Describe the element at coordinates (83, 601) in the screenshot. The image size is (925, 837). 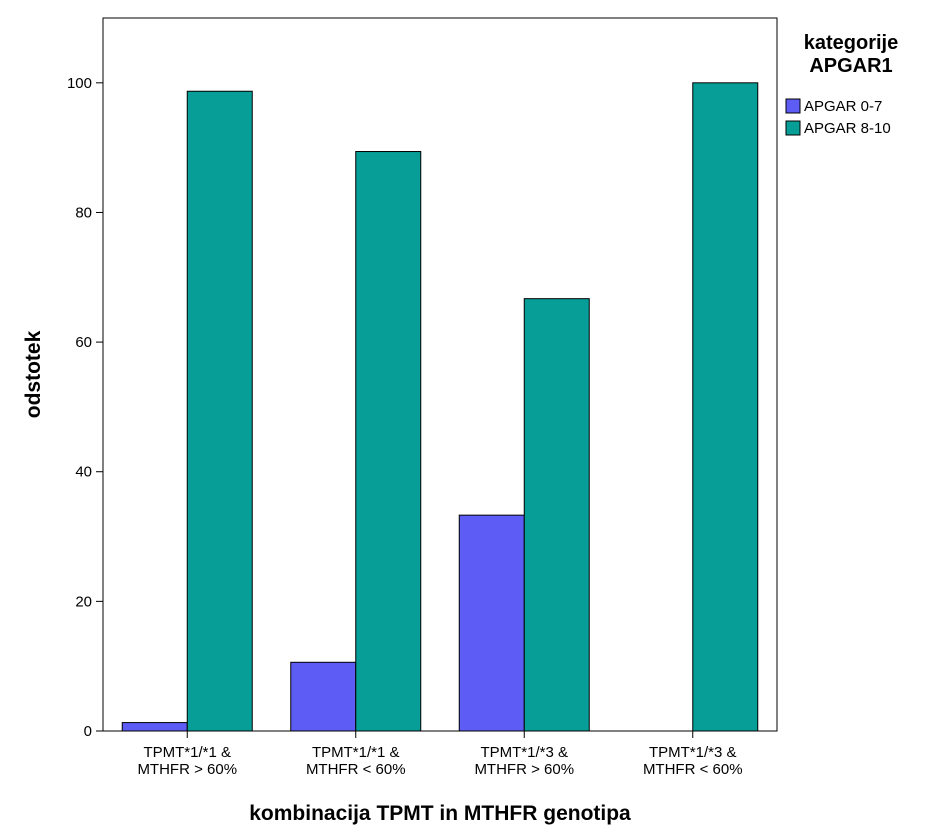
I see `y-tick-label: 20` at that location.